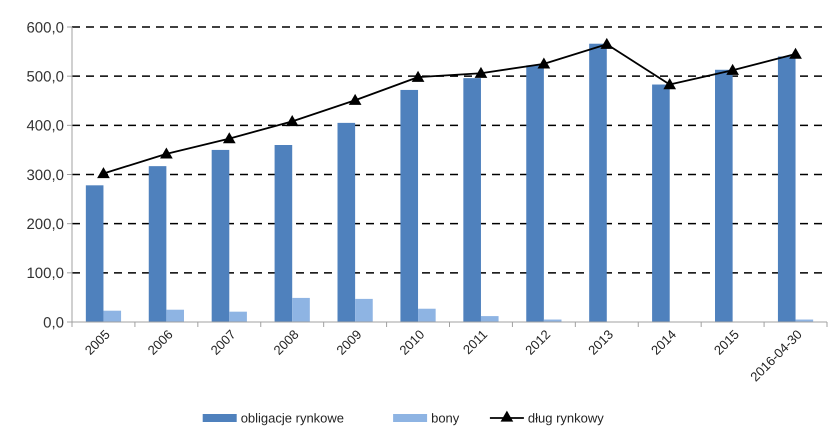 This screenshot has width=831, height=428. What do you see at coordinates (445, 418) in the screenshot?
I see `legend-label: bony` at bounding box center [445, 418].